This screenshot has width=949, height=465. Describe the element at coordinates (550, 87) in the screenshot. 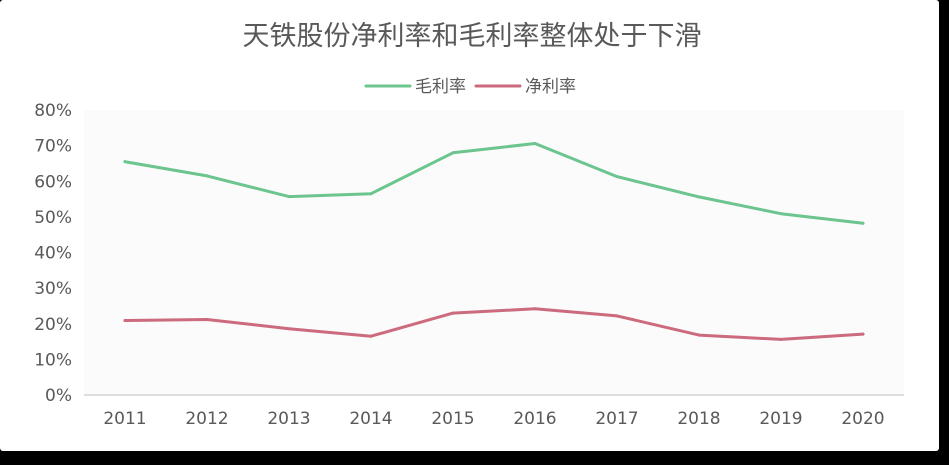

I see `legend-label: 净利率` at that location.